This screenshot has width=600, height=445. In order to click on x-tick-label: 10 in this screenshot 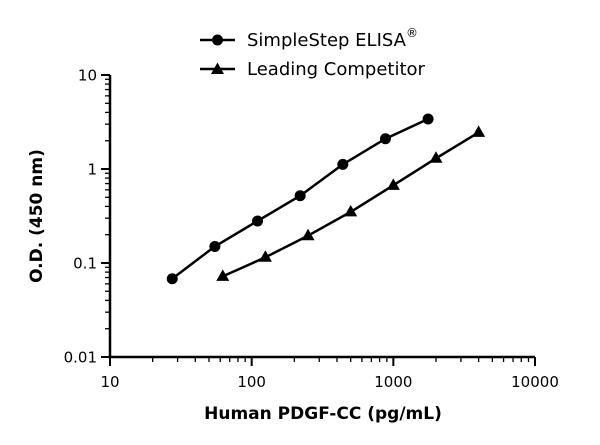, I will do `click(109, 382)`.